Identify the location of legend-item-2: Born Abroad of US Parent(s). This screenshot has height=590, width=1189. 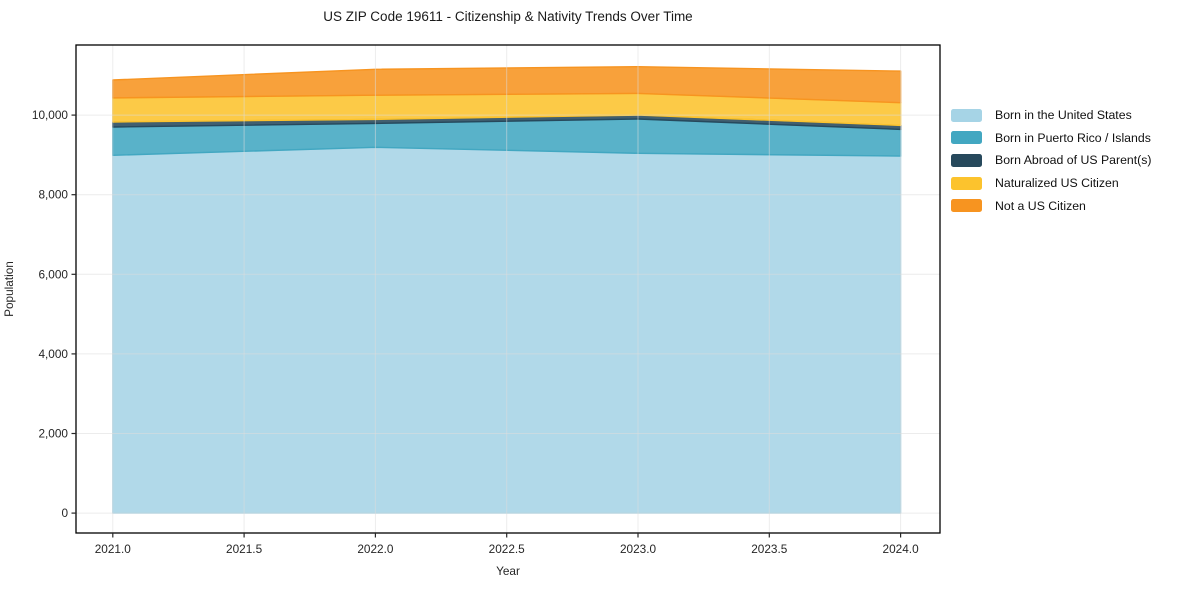
(1051, 160).